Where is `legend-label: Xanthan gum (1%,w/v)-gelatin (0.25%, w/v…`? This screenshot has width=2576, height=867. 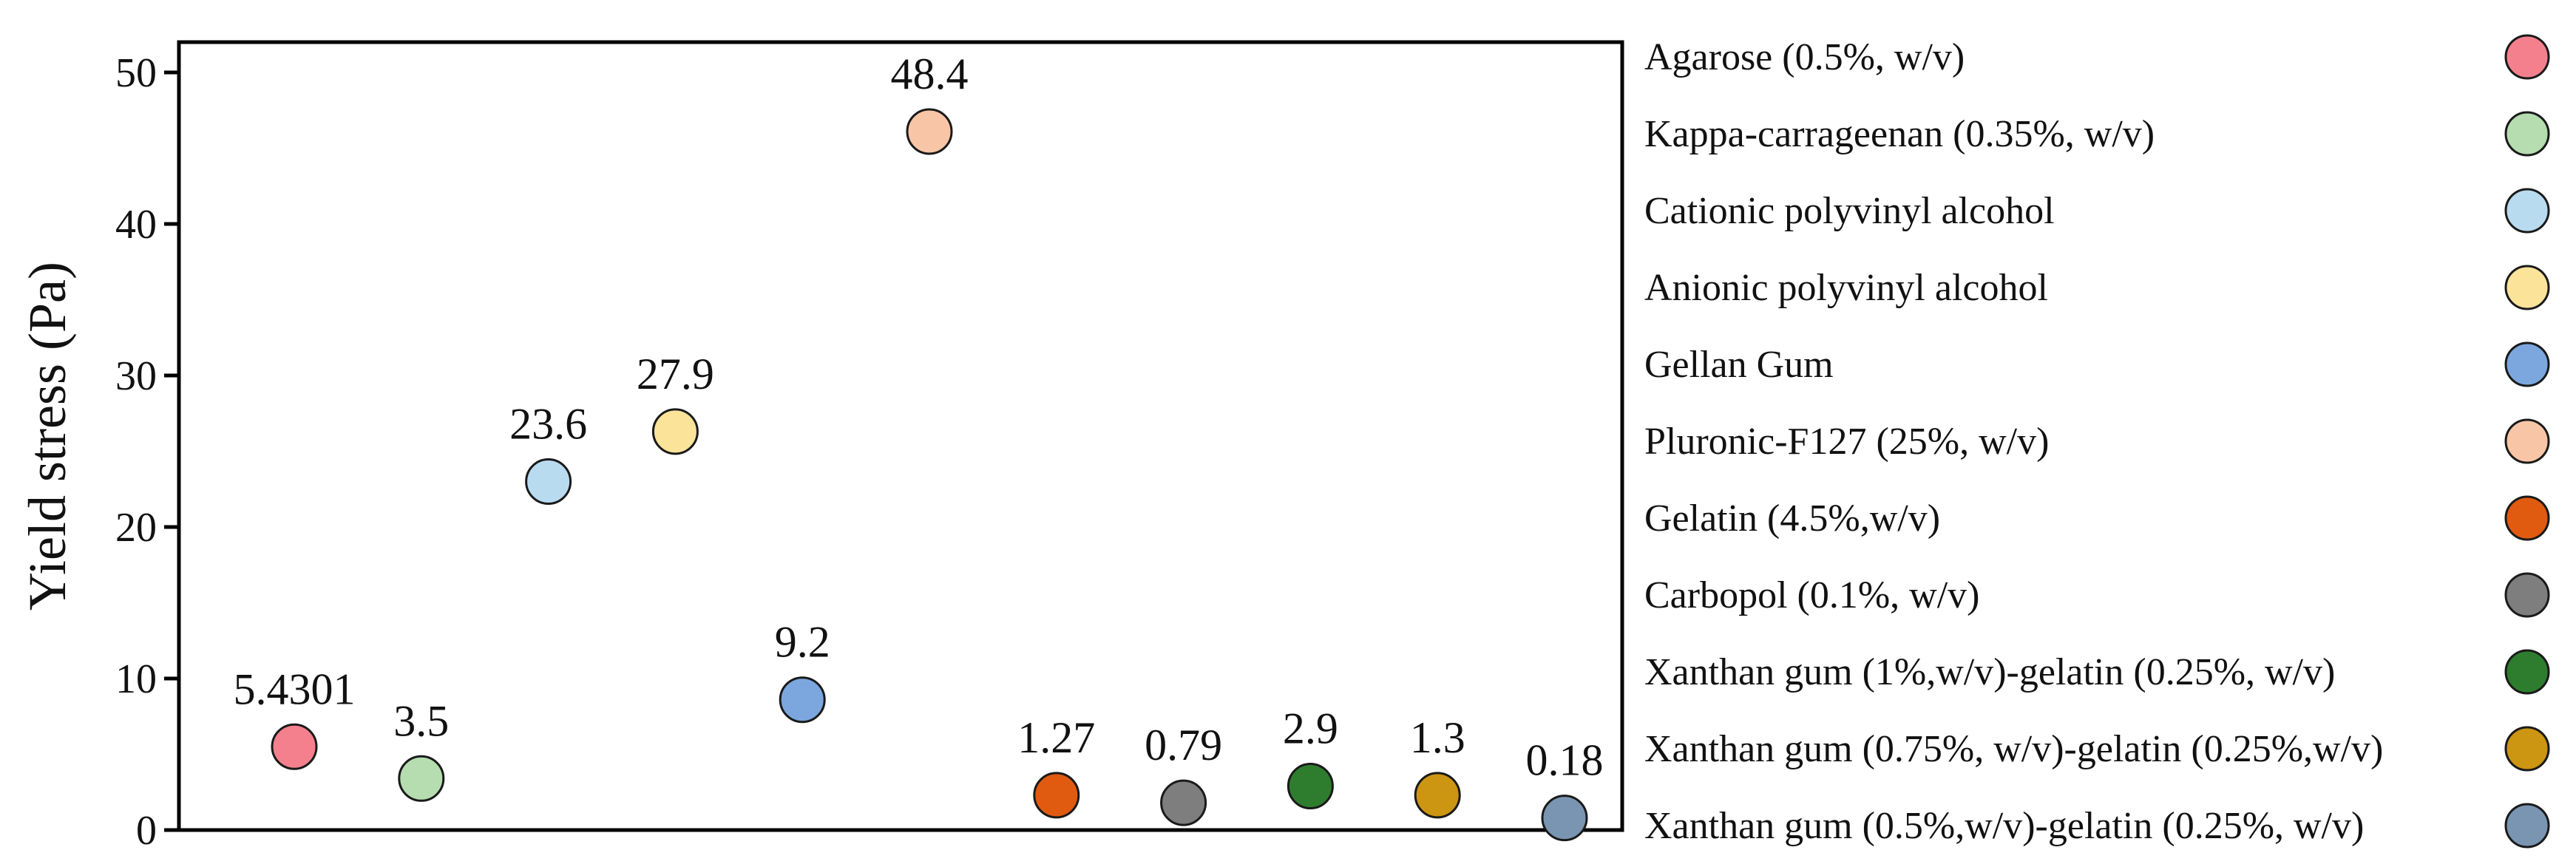 legend-label: Xanthan gum (1%,w/v)-gelatin (0.25%, w/v… is located at coordinates (1989, 672).